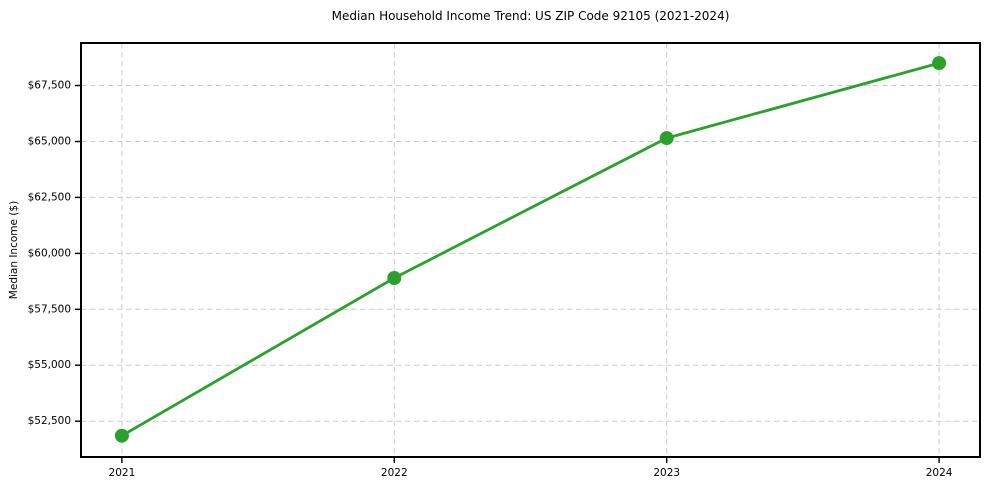 The image size is (989, 490). I want to click on data-point-2021, so click(121, 435).